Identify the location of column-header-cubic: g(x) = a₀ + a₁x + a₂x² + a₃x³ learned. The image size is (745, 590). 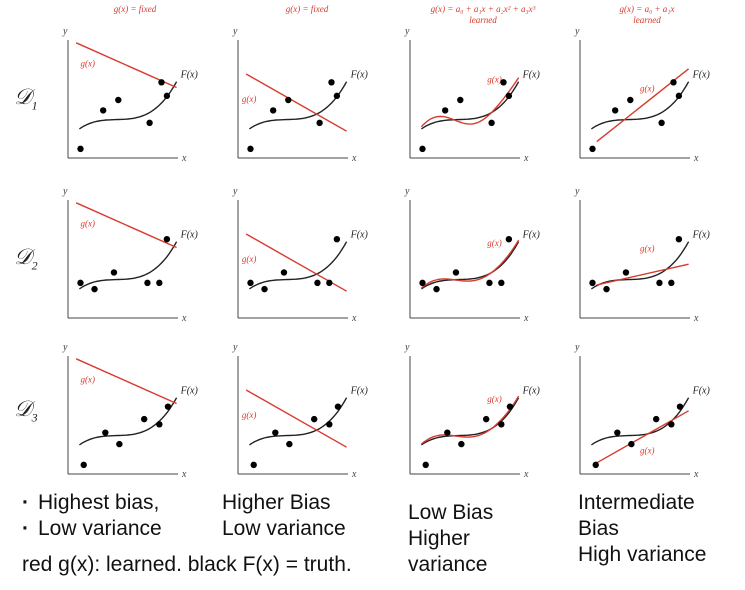
(483, 15).